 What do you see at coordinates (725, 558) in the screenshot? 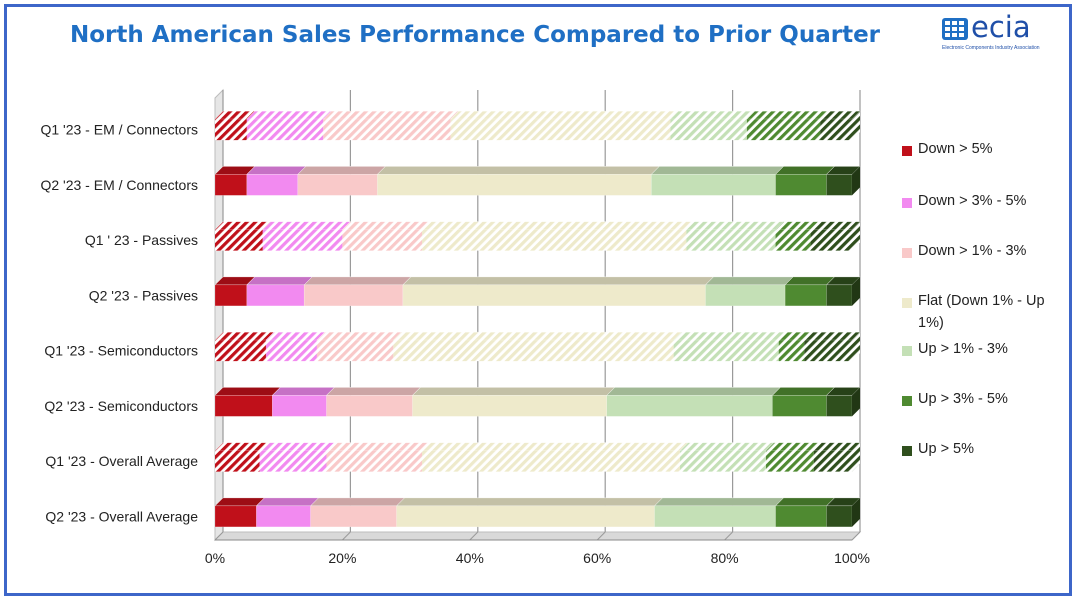
I see `x-tick-label: 80%` at bounding box center [725, 558].